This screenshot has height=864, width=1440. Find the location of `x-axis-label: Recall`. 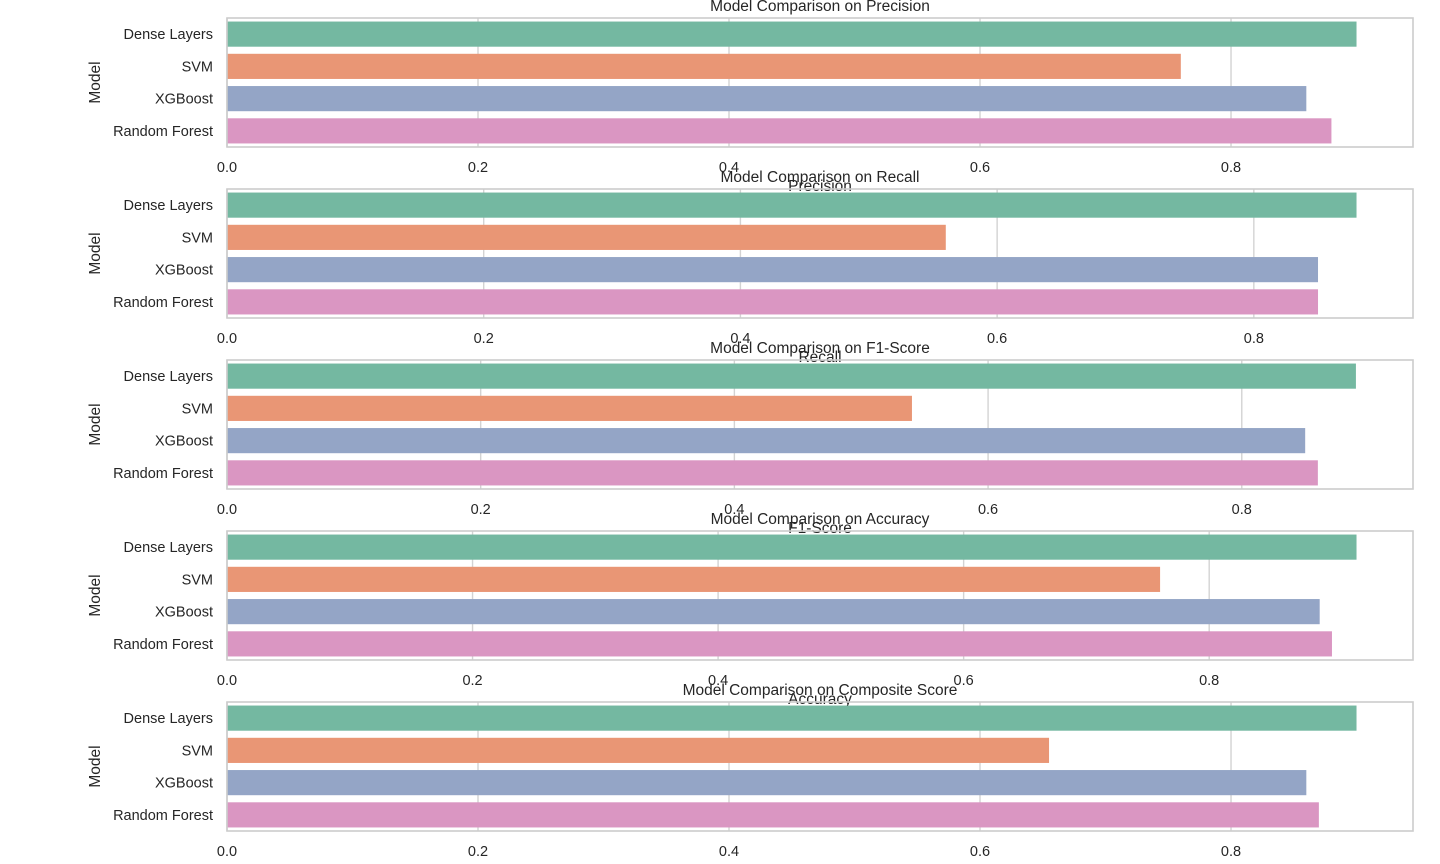

x-axis-label: Recall is located at coordinates (819, 357).